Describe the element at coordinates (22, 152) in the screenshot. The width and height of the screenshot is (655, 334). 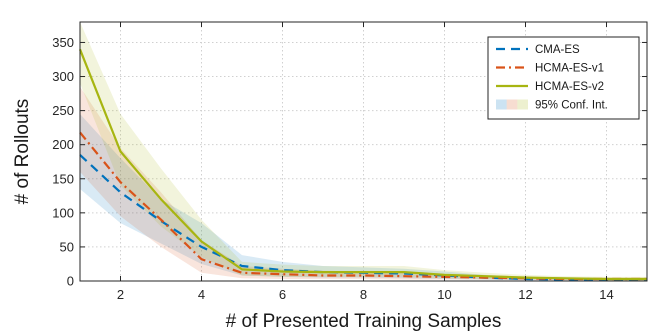
I see `y-axis-label: # of Rollouts` at that location.